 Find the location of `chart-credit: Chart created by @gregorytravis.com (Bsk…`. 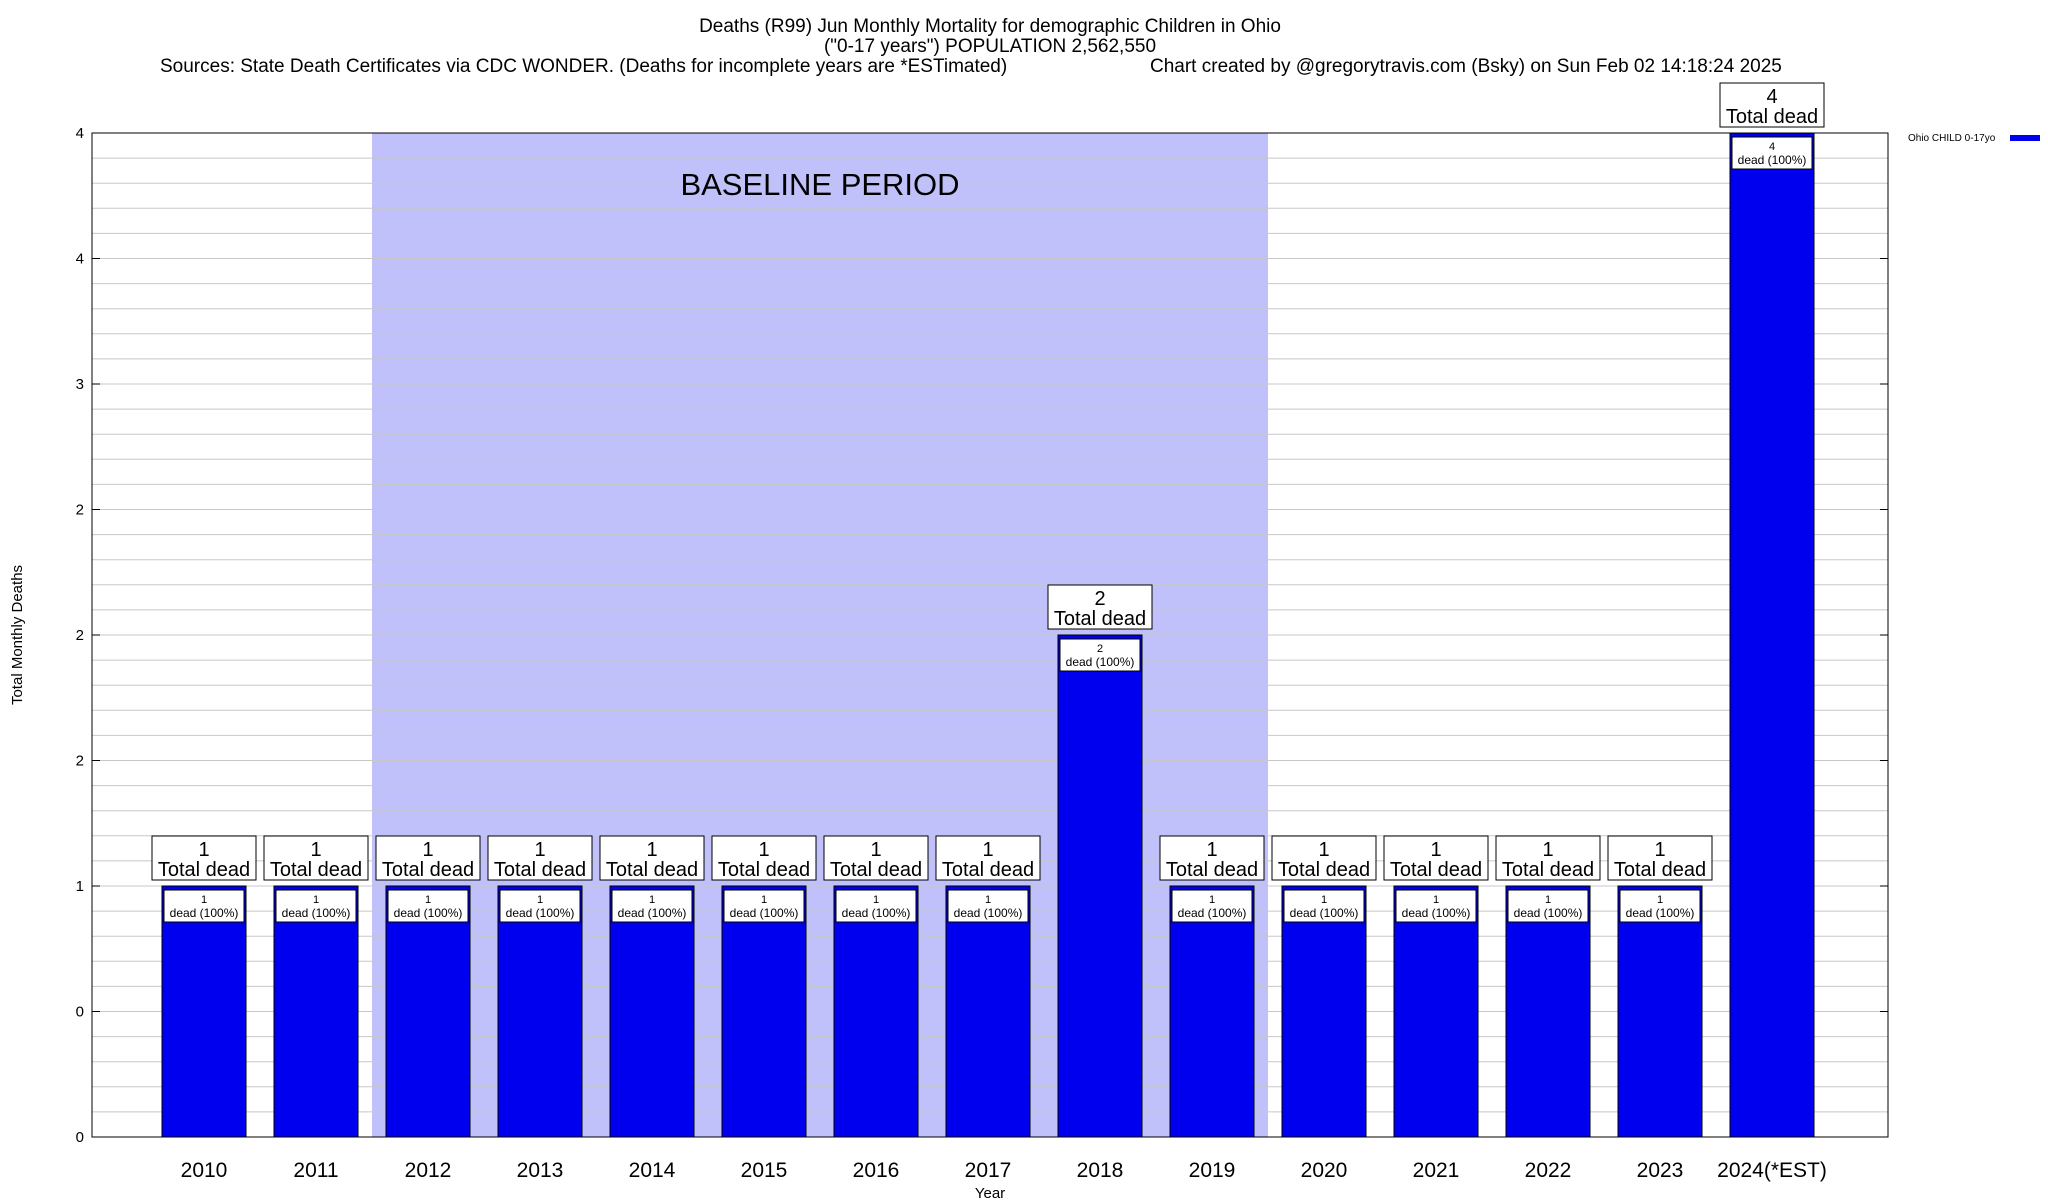

chart-credit: Chart created by @gregorytravis.com (Bsk… is located at coordinates (1466, 66).